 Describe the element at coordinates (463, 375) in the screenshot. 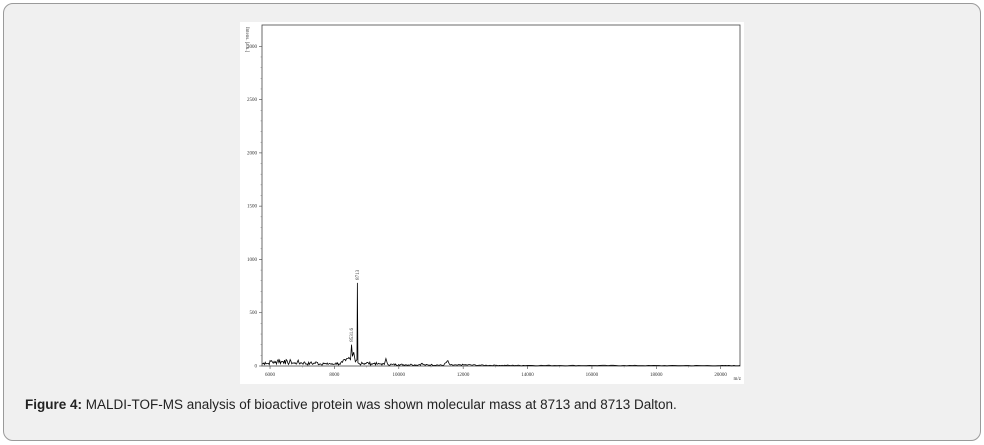

I see `x-tick-label: 12000` at that location.